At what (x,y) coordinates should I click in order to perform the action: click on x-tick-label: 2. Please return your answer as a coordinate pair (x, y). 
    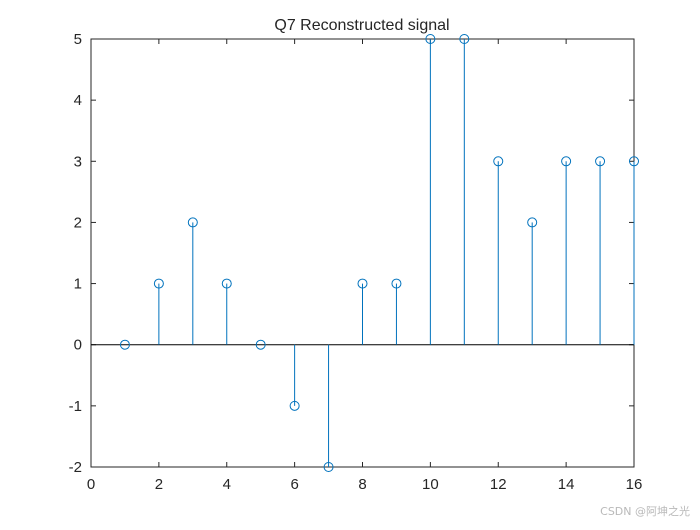
    Looking at the image, I should click on (159, 484).